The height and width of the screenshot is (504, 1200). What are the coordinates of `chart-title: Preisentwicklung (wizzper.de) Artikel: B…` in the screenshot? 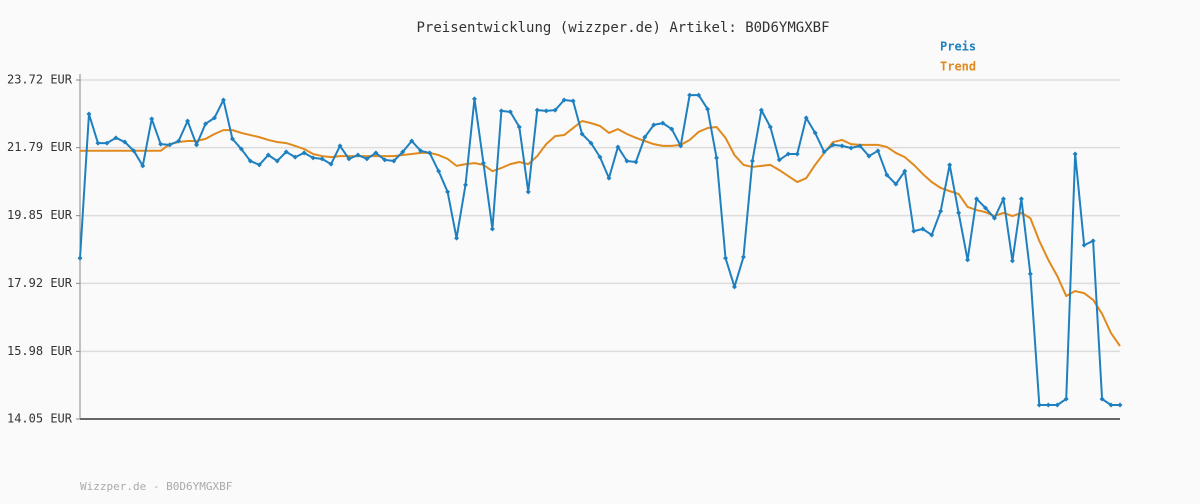 It's located at (622, 28).